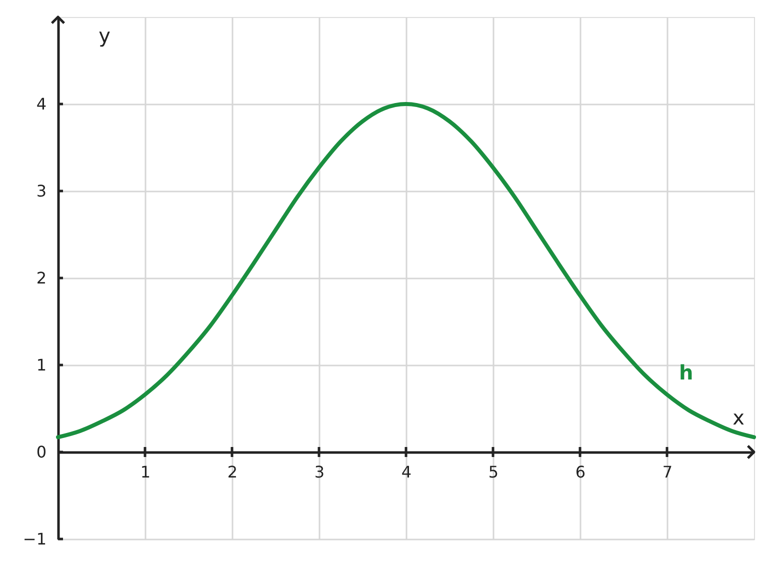 The image size is (771, 567). What do you see at coordinates (145, 472) in the screenshot?
I see `x-tick-label: 1` at bounding box center [145, 472].